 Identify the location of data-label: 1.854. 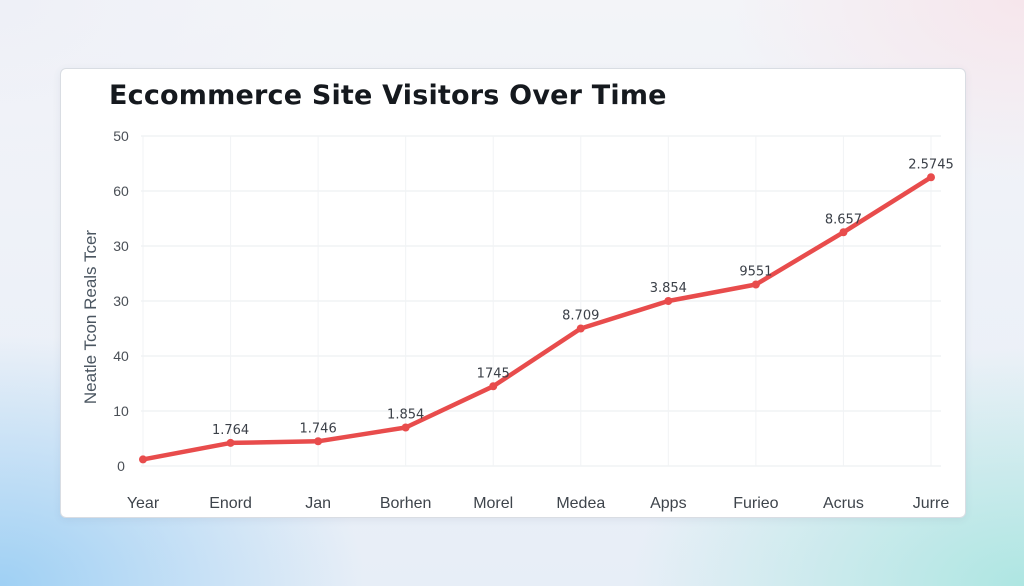
(405, 415).